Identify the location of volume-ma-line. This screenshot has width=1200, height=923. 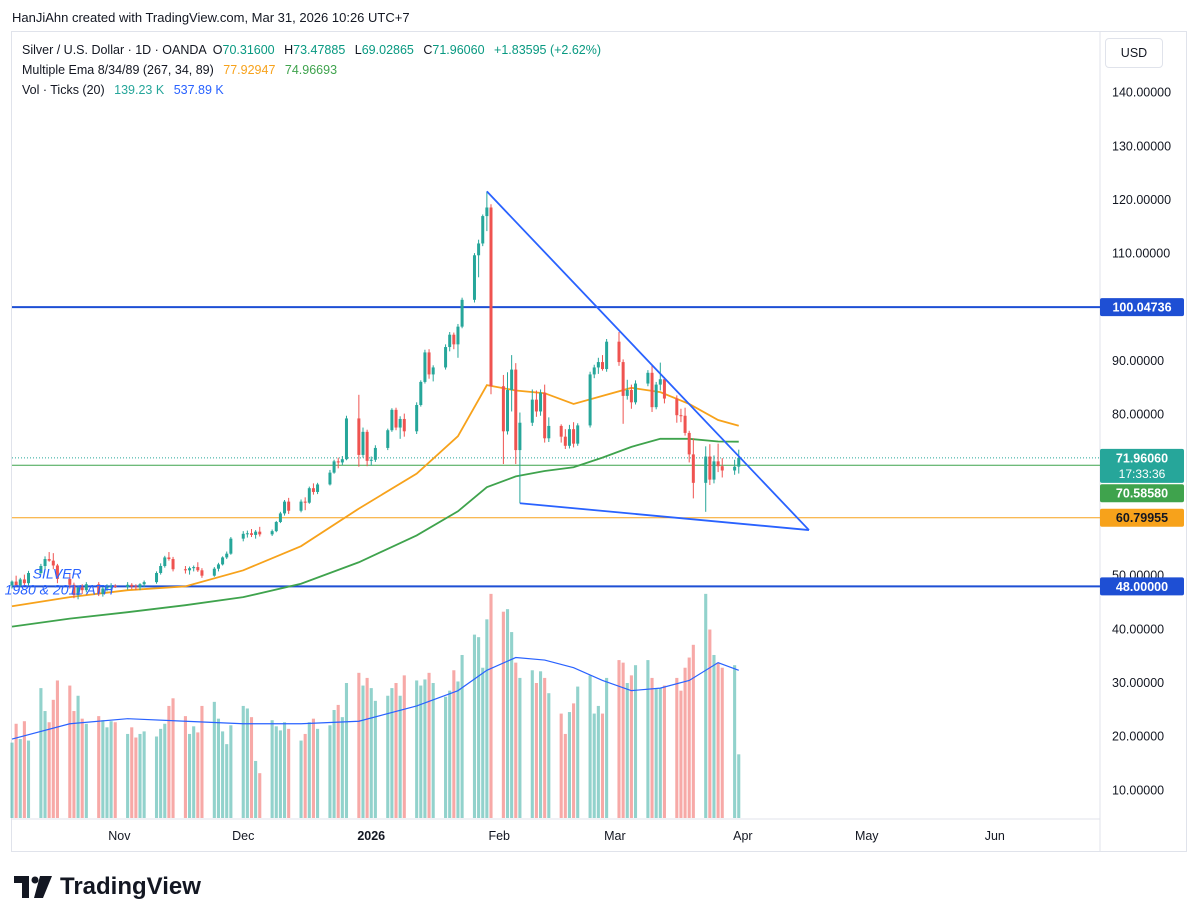
(375, 698).